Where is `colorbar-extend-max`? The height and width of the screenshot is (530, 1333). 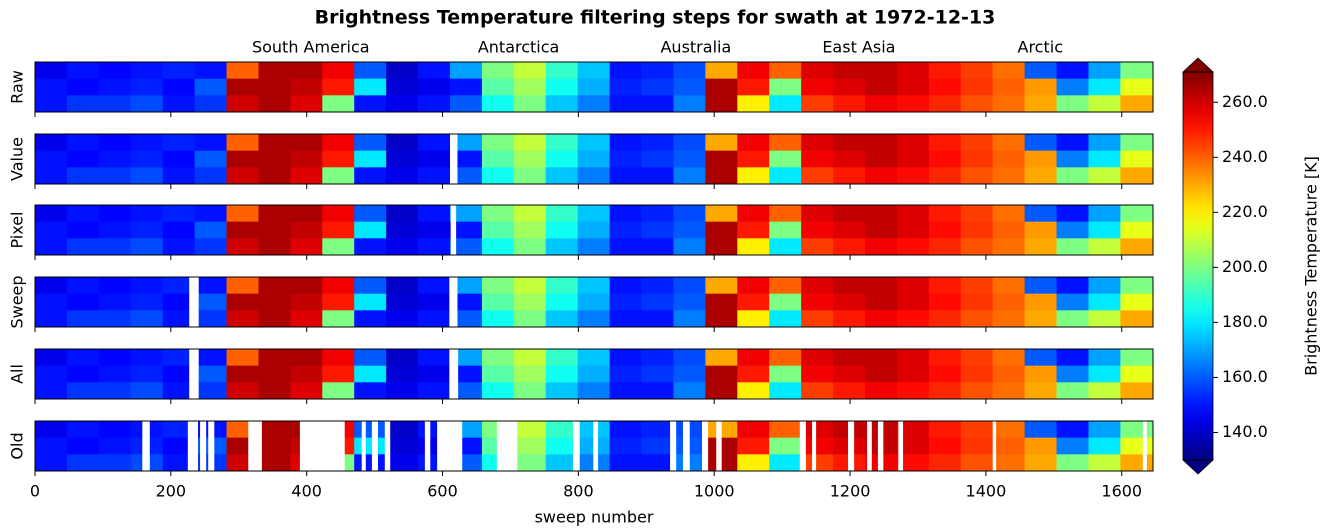
colorbar-extend-max is located at coordinates (1198, 65).